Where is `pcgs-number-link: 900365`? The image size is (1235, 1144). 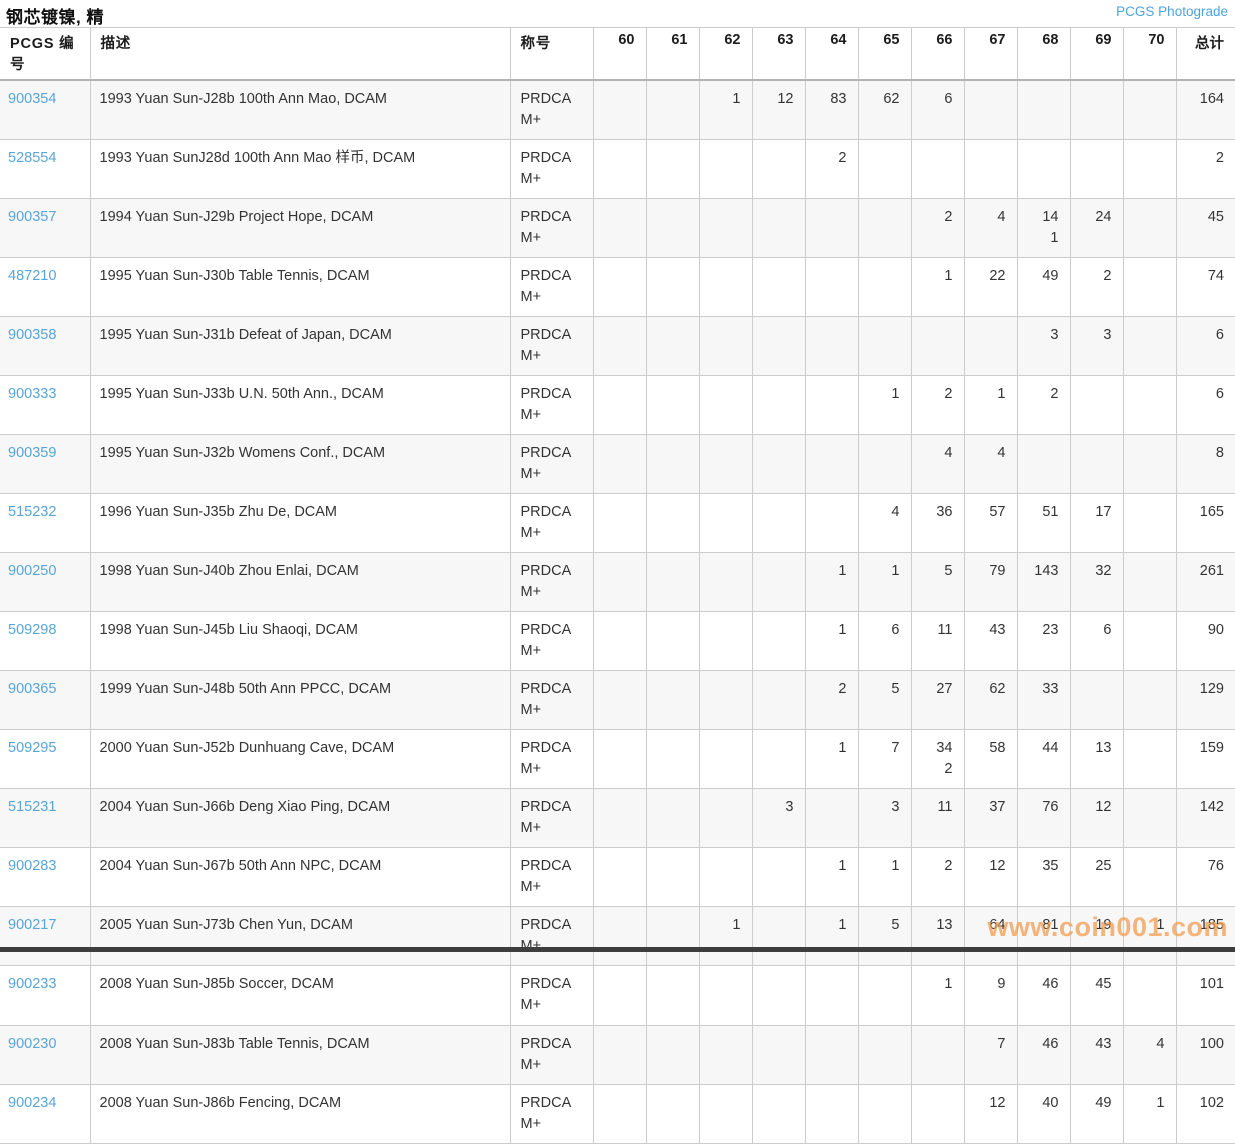 pcgs-number-link: 900365 is located at coordinates (32, 689).